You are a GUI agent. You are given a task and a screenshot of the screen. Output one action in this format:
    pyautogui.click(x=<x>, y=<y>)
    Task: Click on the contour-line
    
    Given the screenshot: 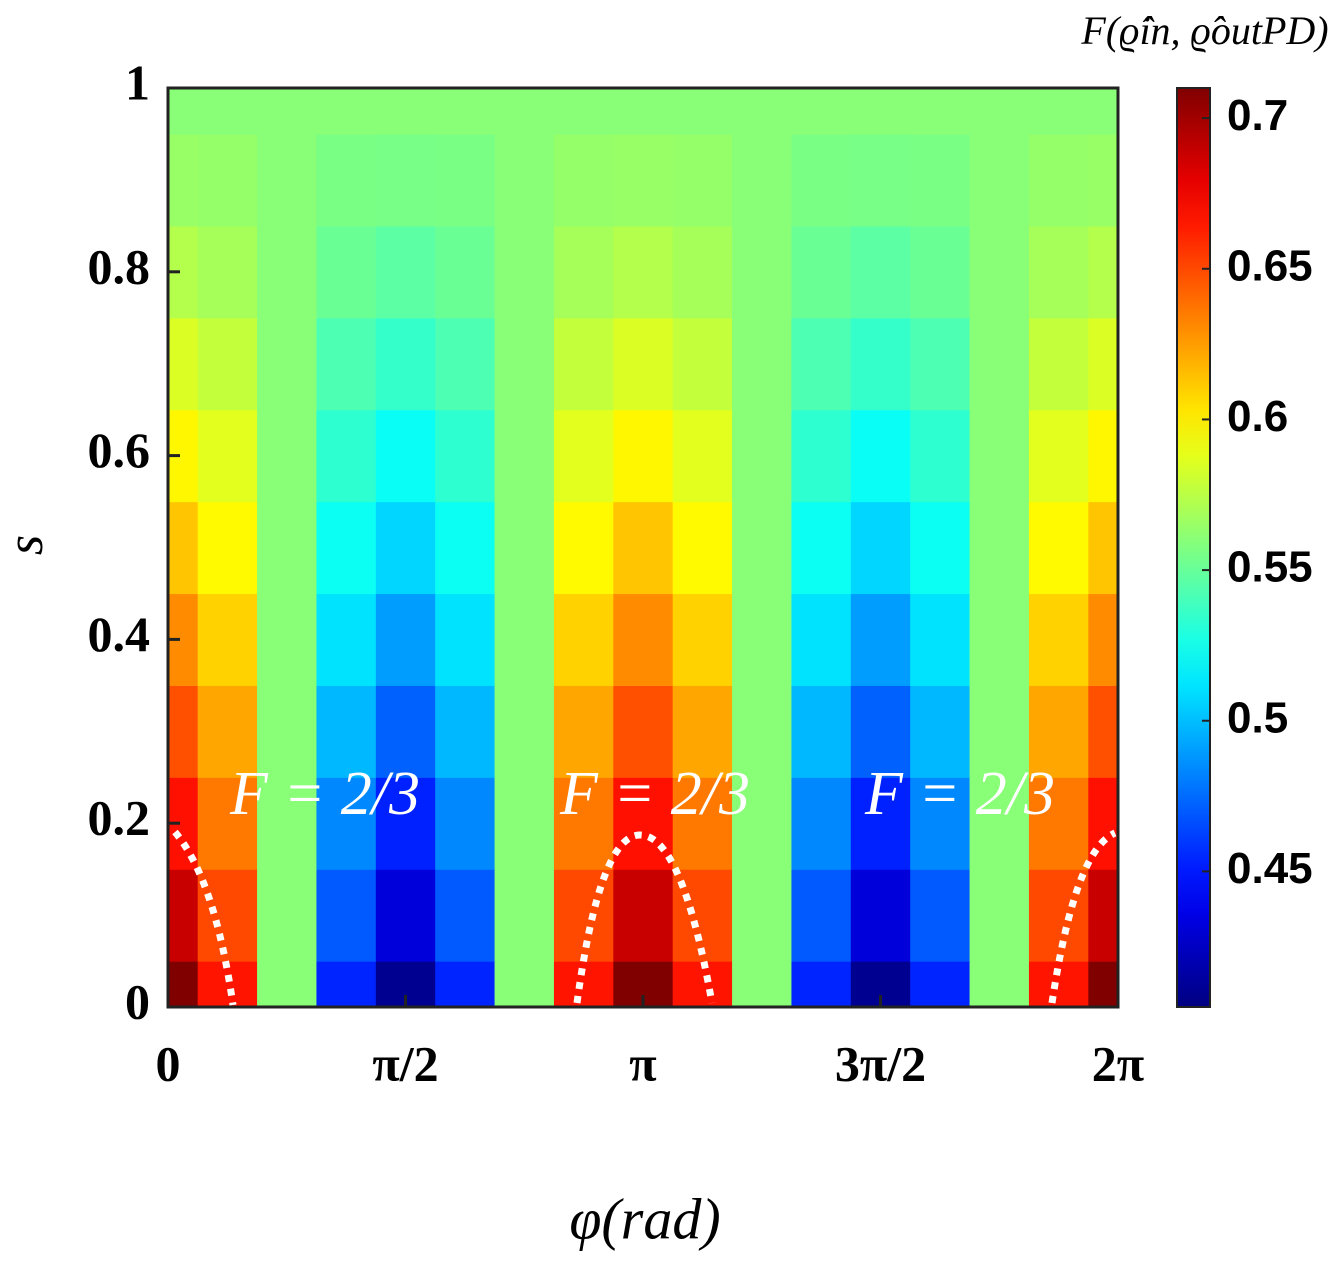 What is the action you would take?
    pyautogui.click(x=644, y=917)
    